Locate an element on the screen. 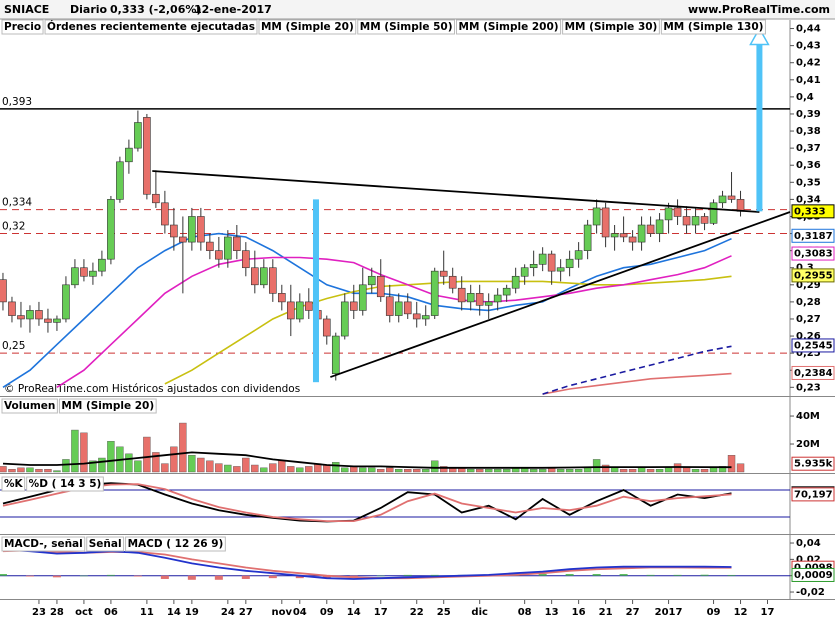  legend-entry: MACD-, señal is located at coordinates (43, 544).